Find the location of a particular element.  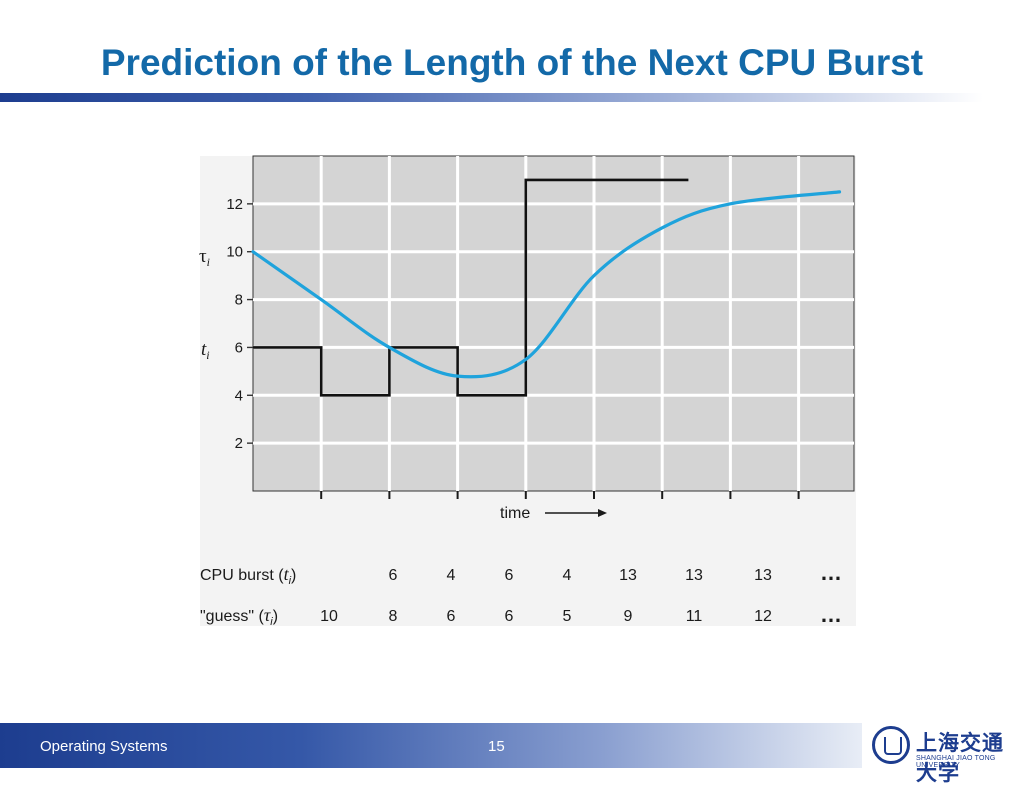

y-label-tau-symbol: τ is located at coordinates (203, 256).